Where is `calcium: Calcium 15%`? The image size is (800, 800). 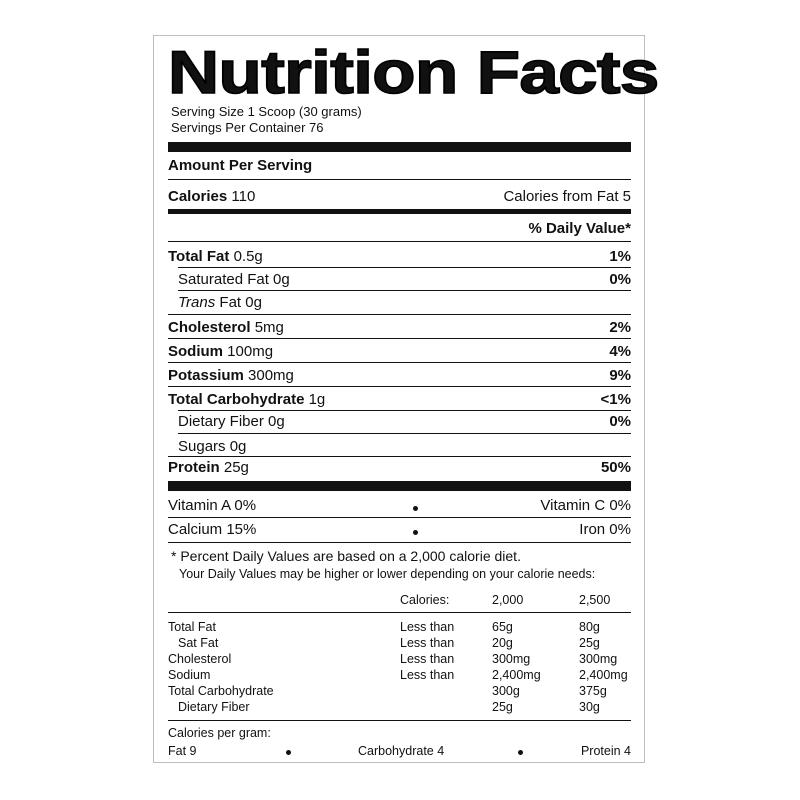 calcium: Calcium 15% is located at coordinates (212, 529).